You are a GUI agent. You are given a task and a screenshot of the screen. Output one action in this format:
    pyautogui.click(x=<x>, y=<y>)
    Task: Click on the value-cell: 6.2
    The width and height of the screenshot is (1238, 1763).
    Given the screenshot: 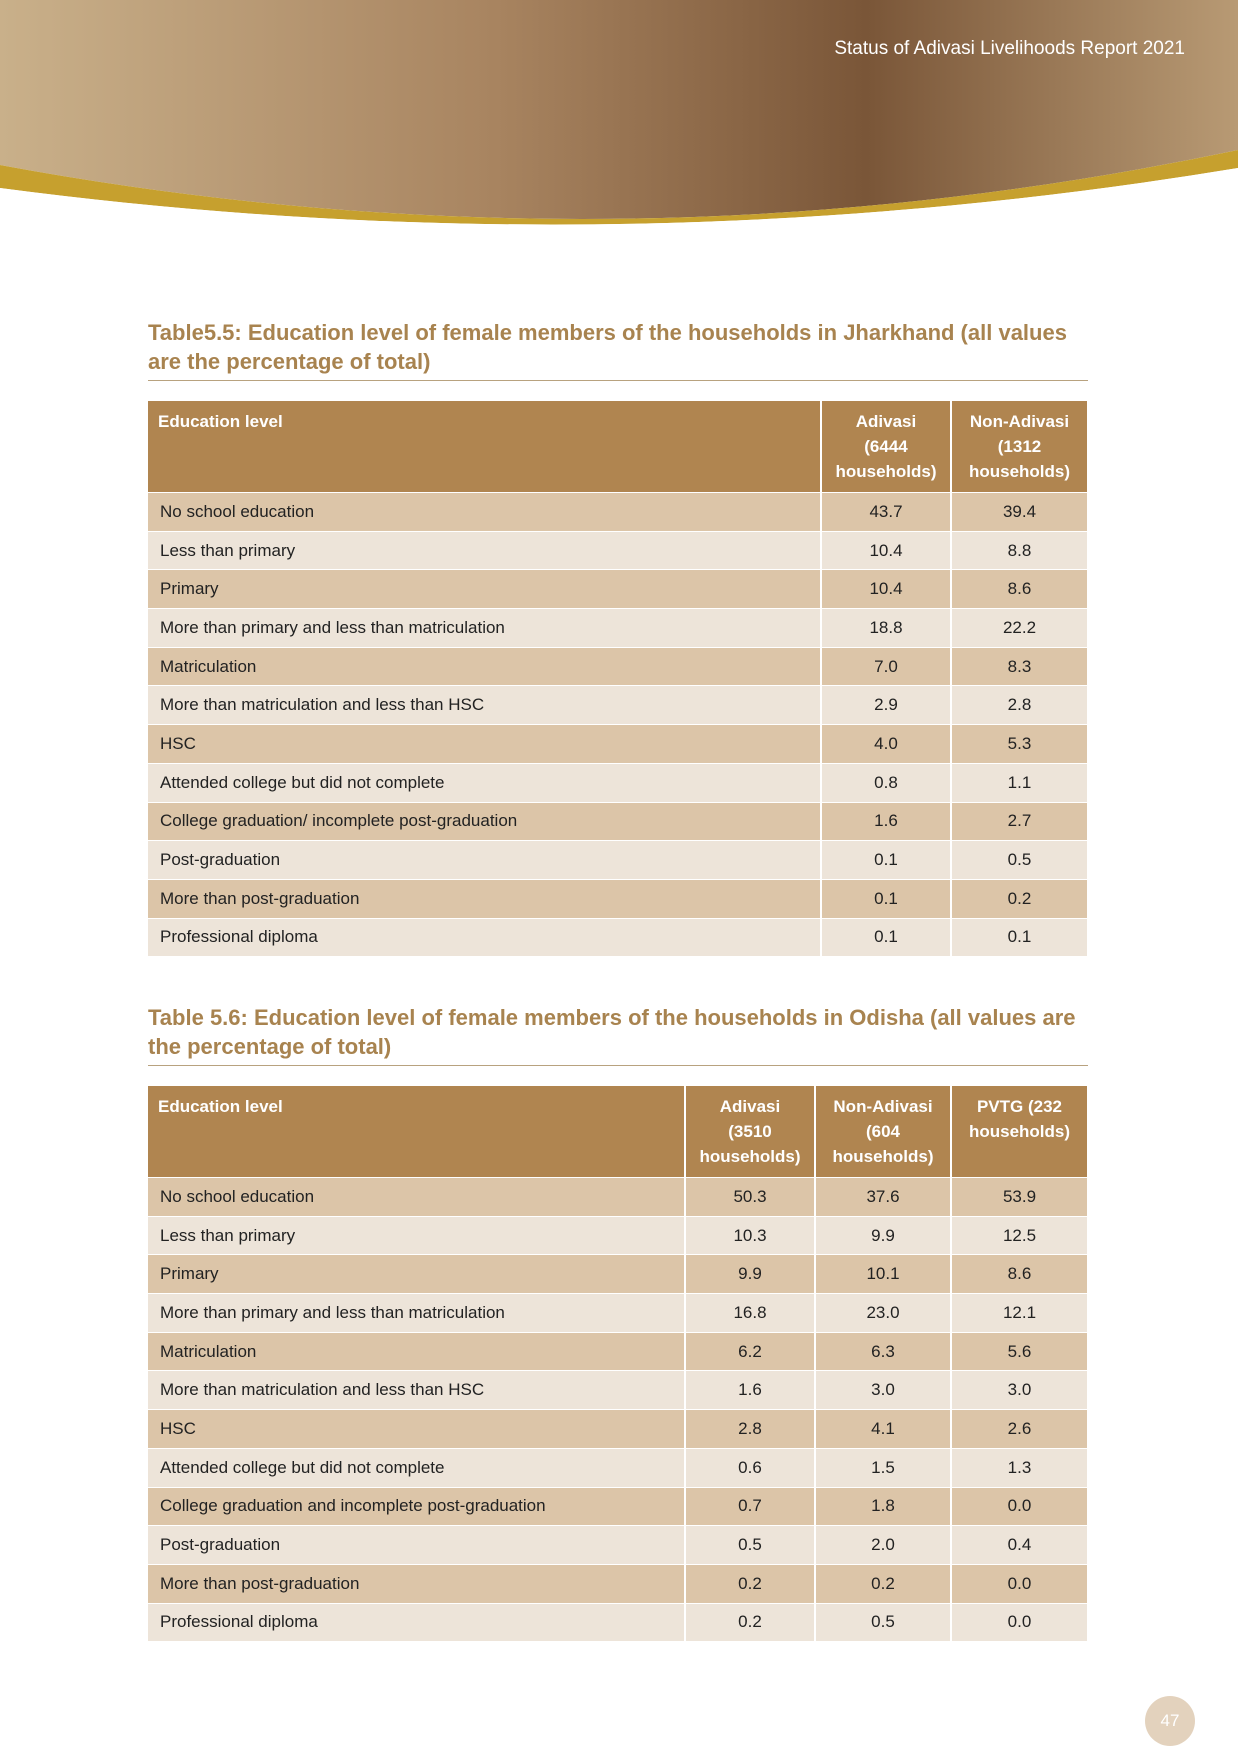 What is the action you would take?
    pyautogui.click(x=750, y=1351)
    